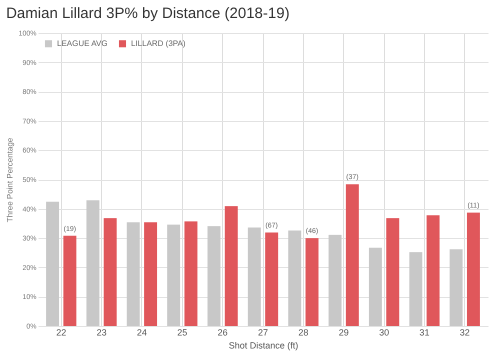 The width and height of the screenshot is (500, 362). What do you see at coordinates (424, 333) in the screenshot?
I see `x-tick-label: 31` at bounding box center [424, 333].